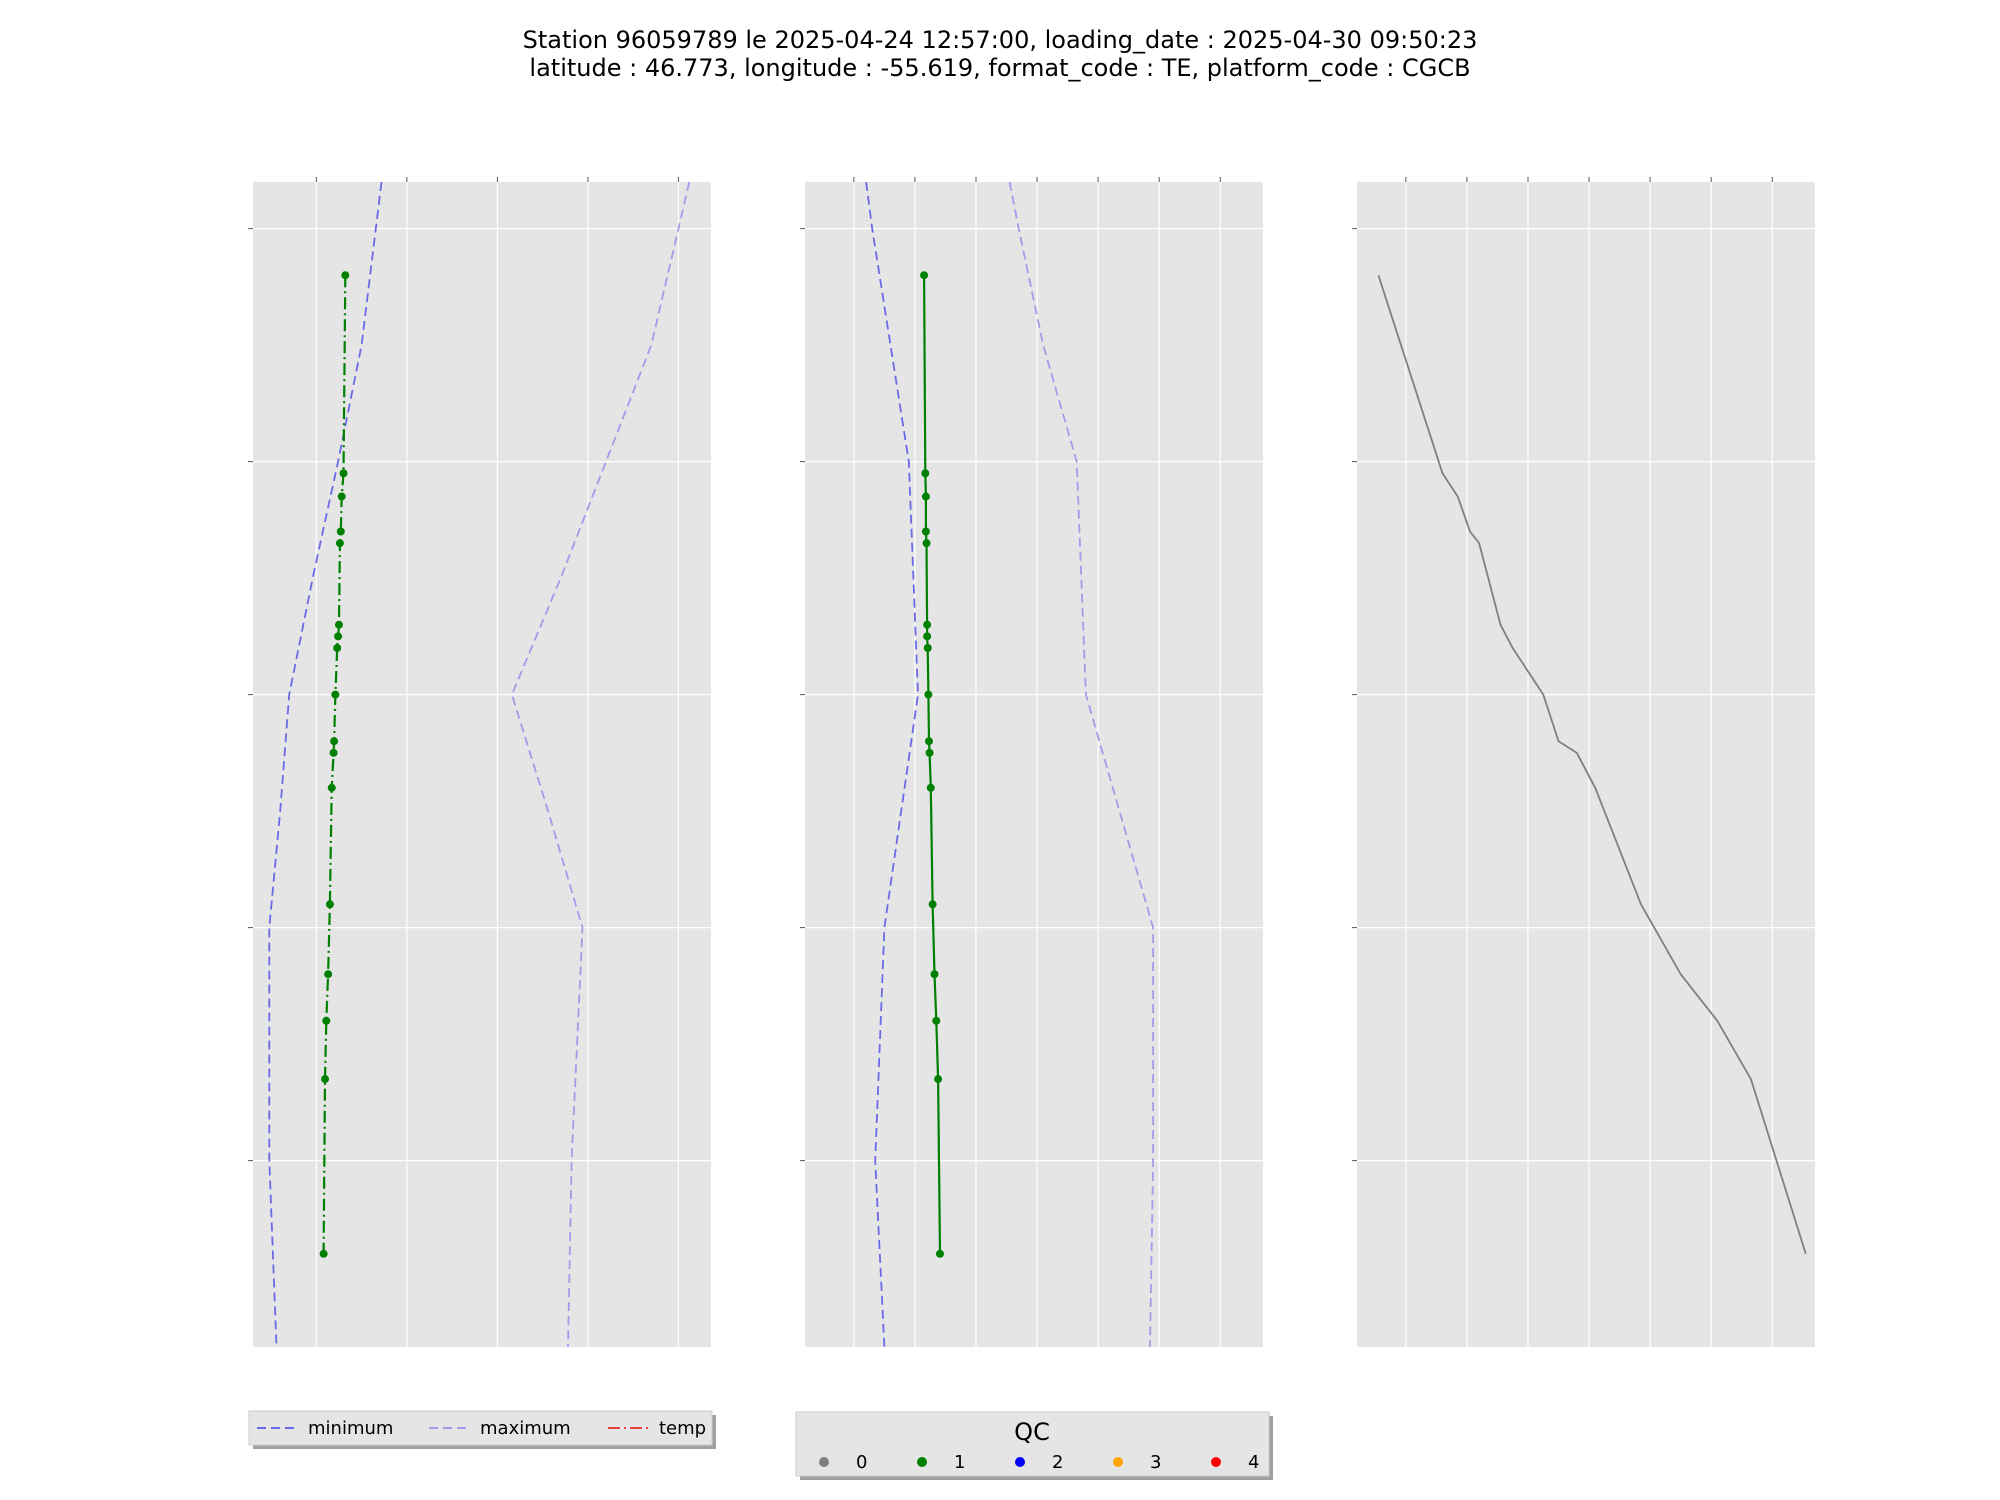  Describe the element at coordinates (1032, 1432) in the screenshot. I see `qc-legend-title: QC` at that location.